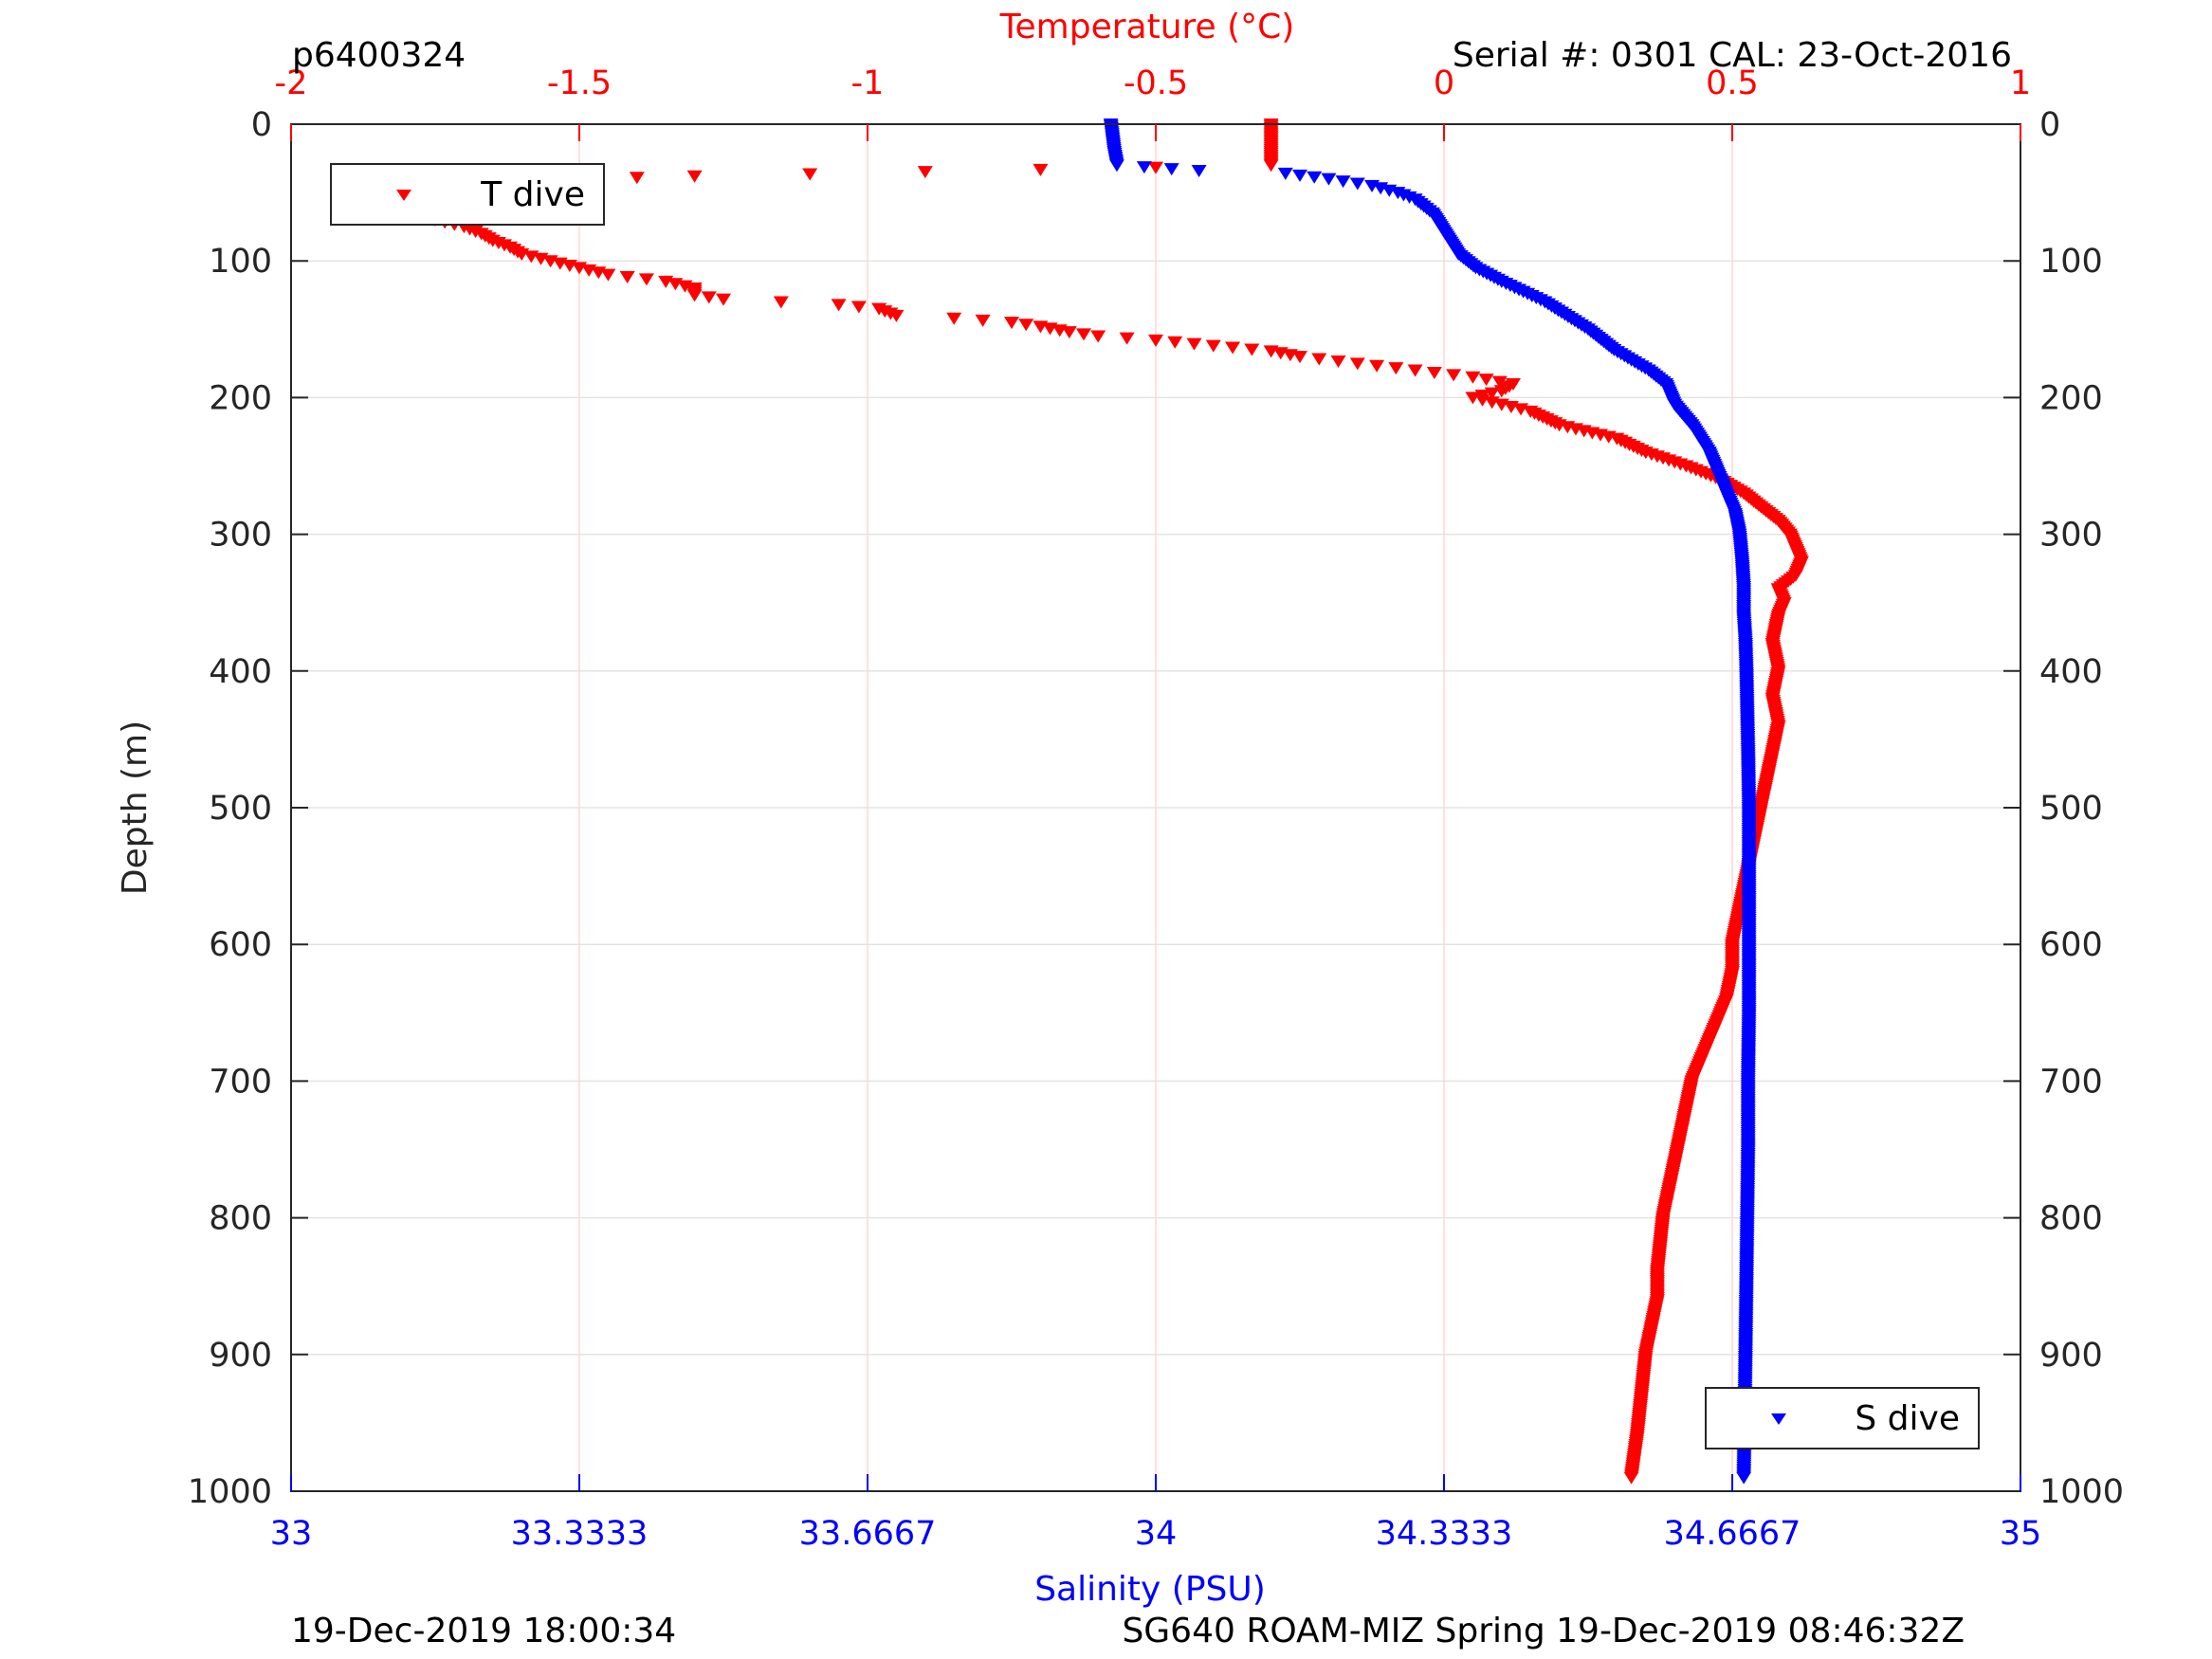 The height and width of the screenshot is (1659, 2212). I want to click on top-tick-label: -1, so click(868, 83).